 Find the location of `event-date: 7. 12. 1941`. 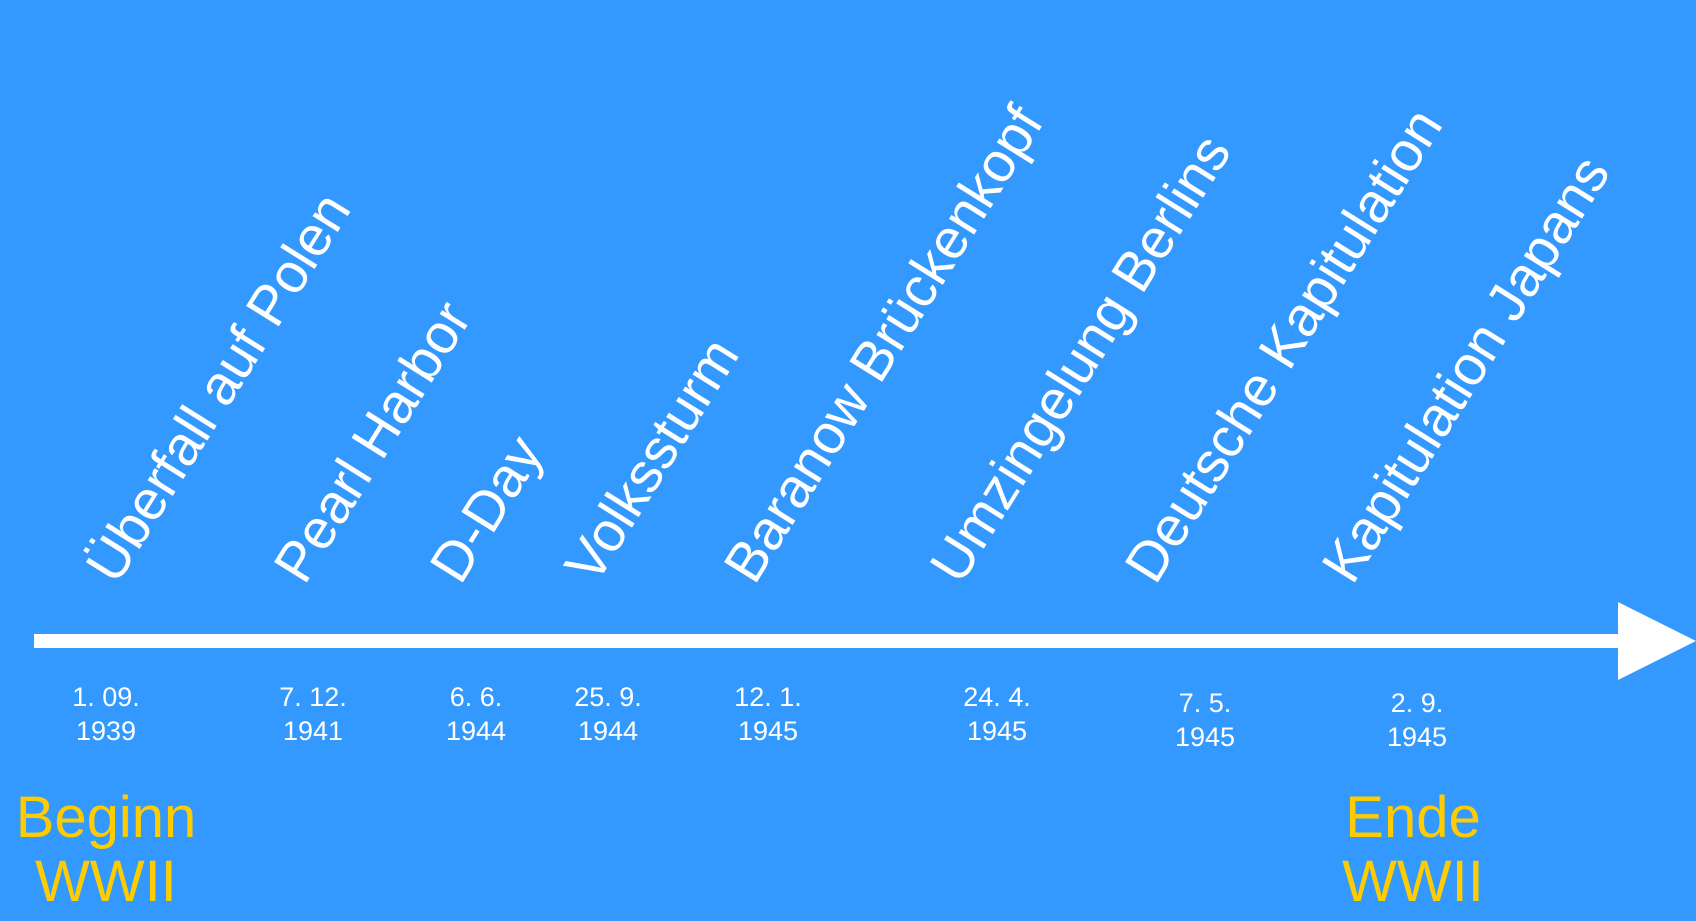

event-date: 7. 12. 1941 is located at coordinates (313, 714).